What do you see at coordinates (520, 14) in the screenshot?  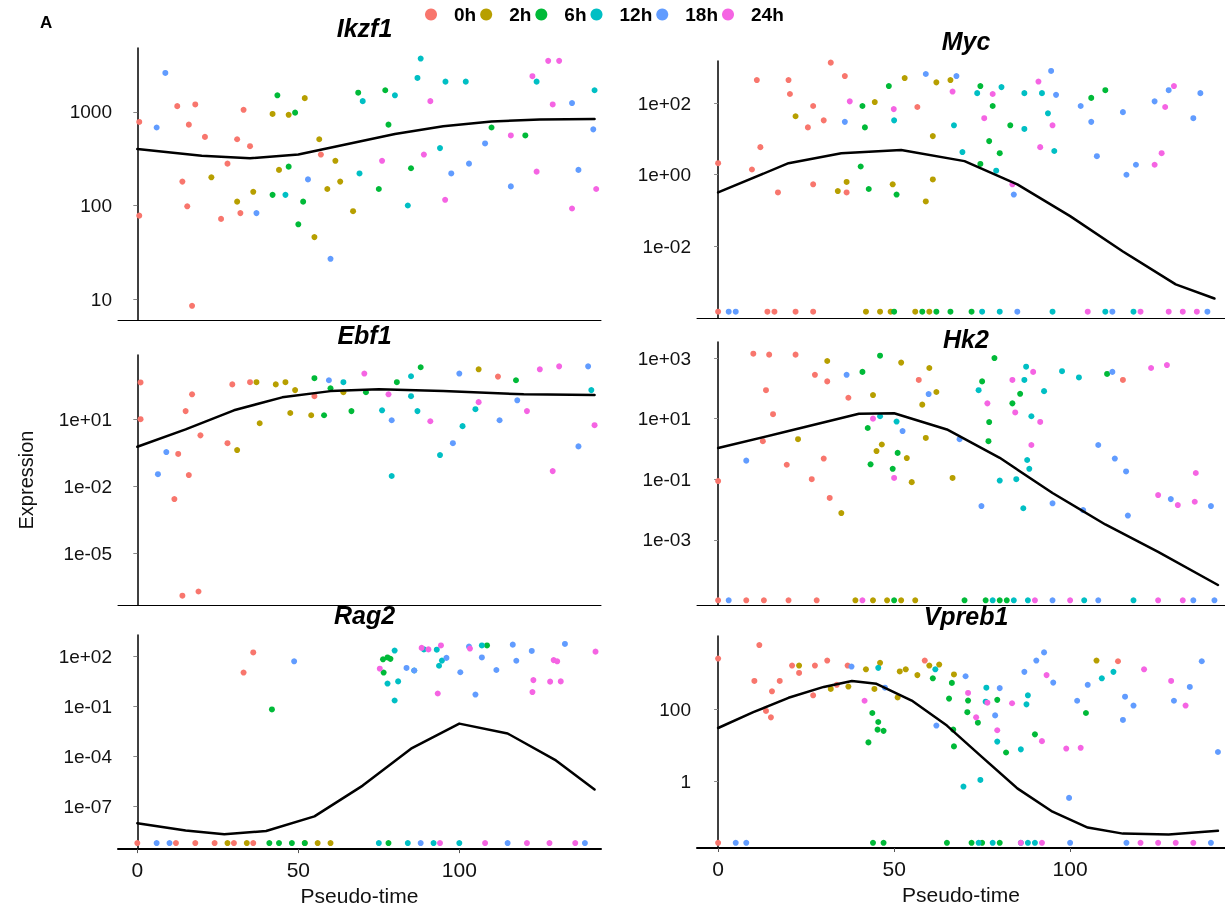 I see `legend-label: 2h` at bounding box center [520, 14].